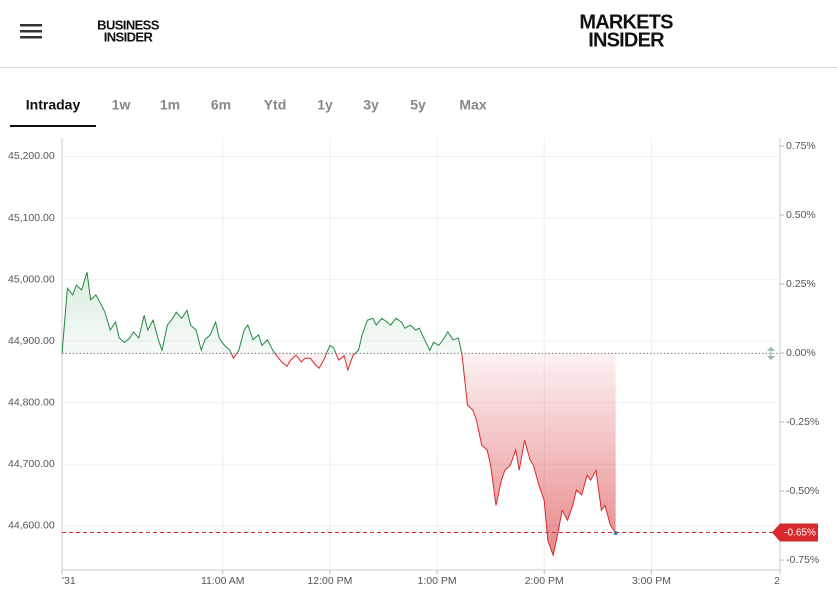 The height and width of the screenshot is (616, 838). I want to click on last-point, so click(615, 533).